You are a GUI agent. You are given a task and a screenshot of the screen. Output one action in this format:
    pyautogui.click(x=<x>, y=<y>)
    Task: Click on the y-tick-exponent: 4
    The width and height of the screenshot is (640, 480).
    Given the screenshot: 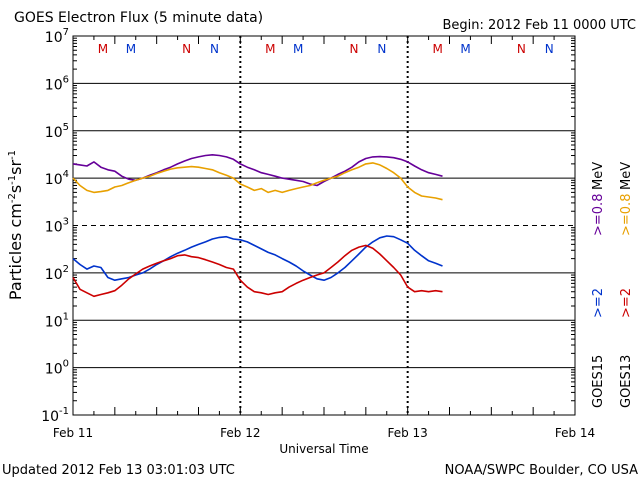 What is the action you would take?
    pyautogui.click(x=66, y=174)
    